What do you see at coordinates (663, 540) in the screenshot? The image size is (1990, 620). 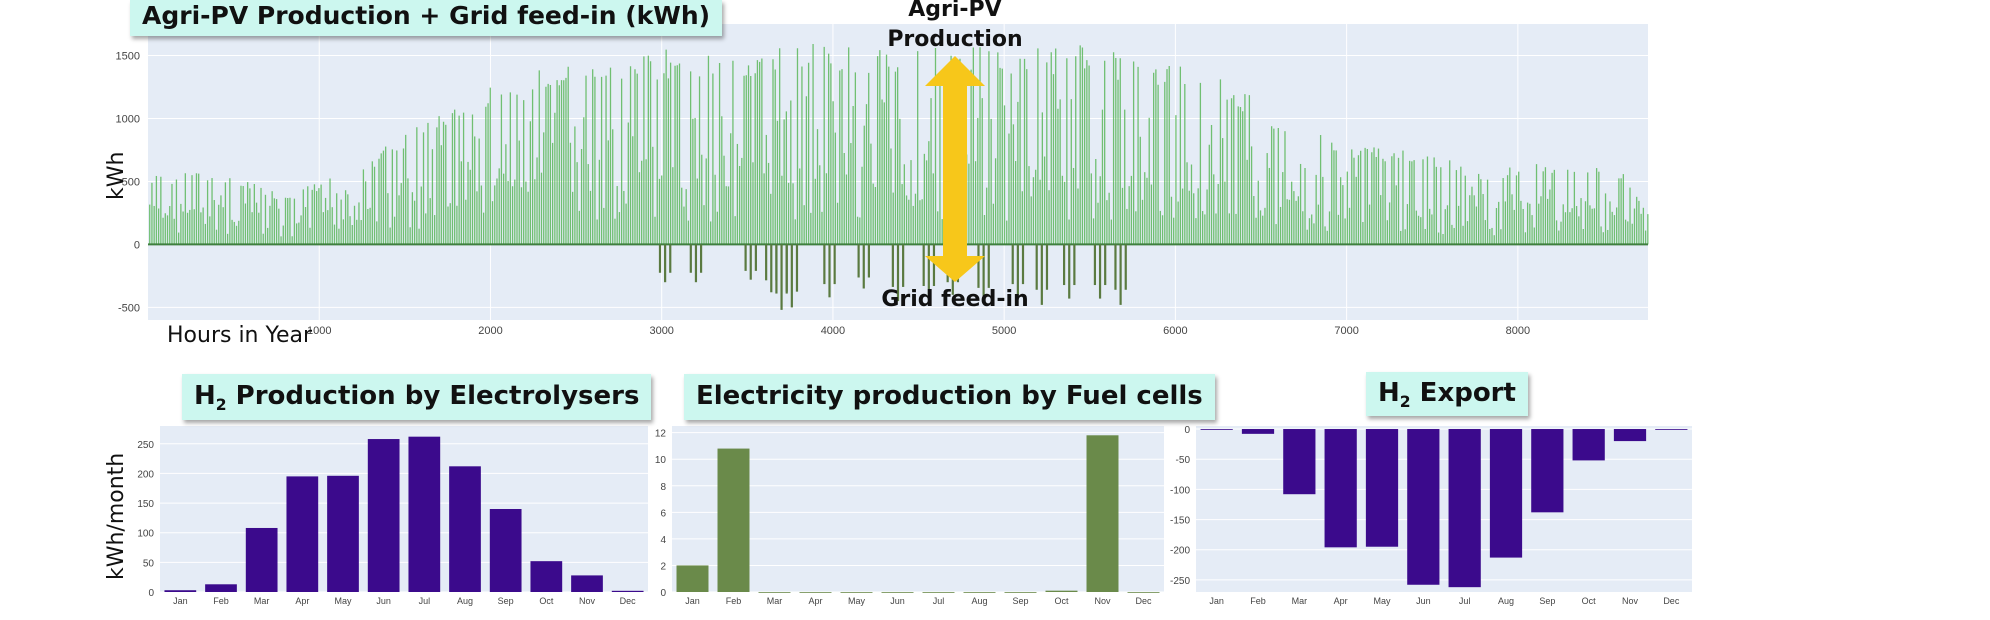 I see `fuelcell-y-tick-label: 4` at bounding box center [663, 540].